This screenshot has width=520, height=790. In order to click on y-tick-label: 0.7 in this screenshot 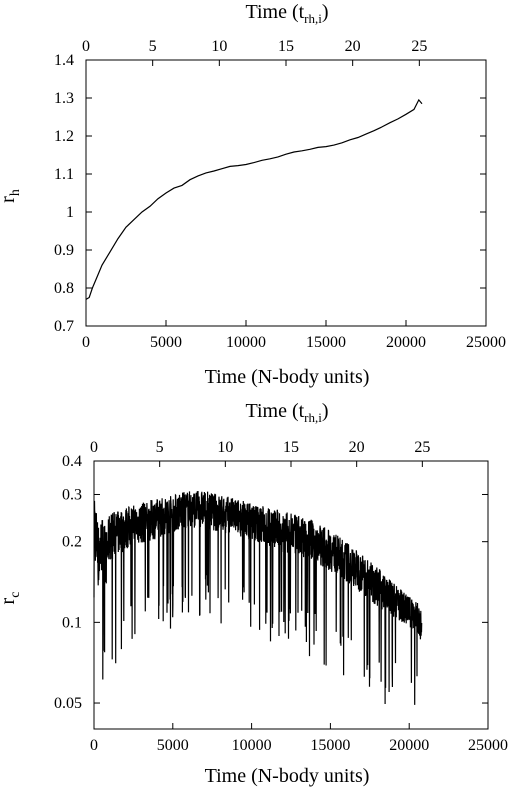, I will do `click(64, 326)`.